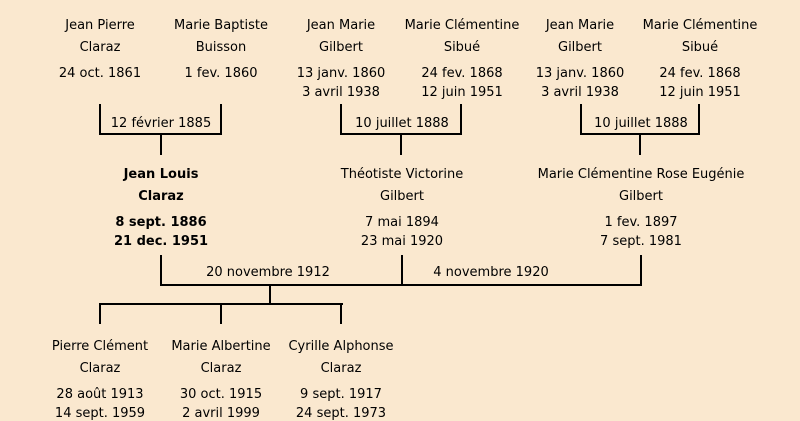 This screenshot has width=800, height=421. I want to click on person-marie-baptiste-buisson: Marie Baptiste Buisson 1 fev. 1860, so click(221, 49).